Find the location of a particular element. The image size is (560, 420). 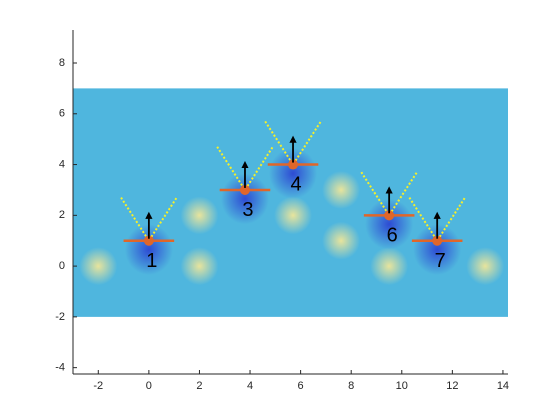

y-tick-label: 0 is located at coordinates (62, 266).